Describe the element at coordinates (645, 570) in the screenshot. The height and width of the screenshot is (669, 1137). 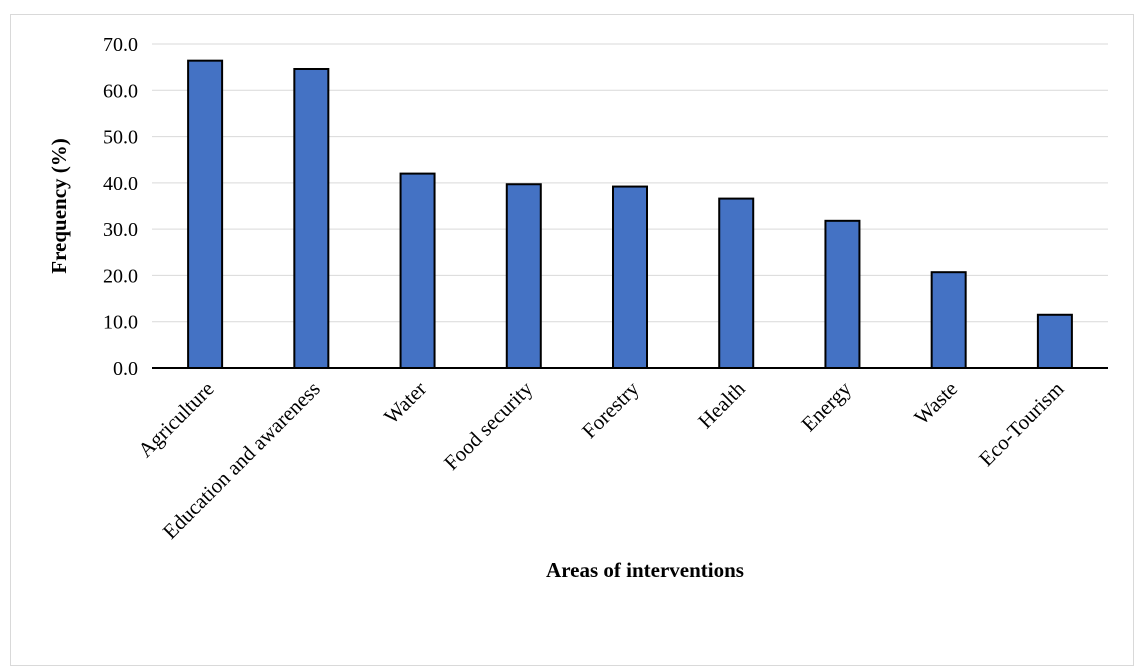
I see `x-axis-title: Areas of interventions` at that location.